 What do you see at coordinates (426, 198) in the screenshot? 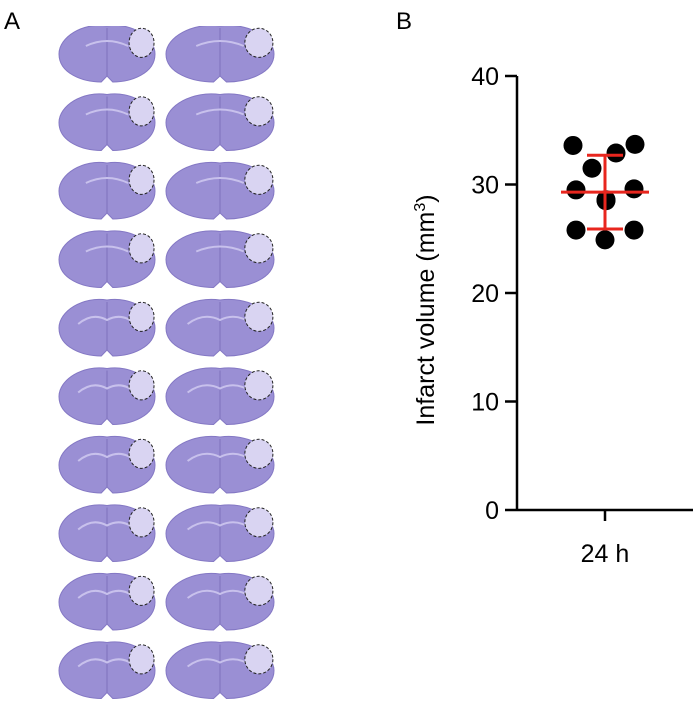
I see `y-axis-label-close: )` at bounding box center [426, 198].